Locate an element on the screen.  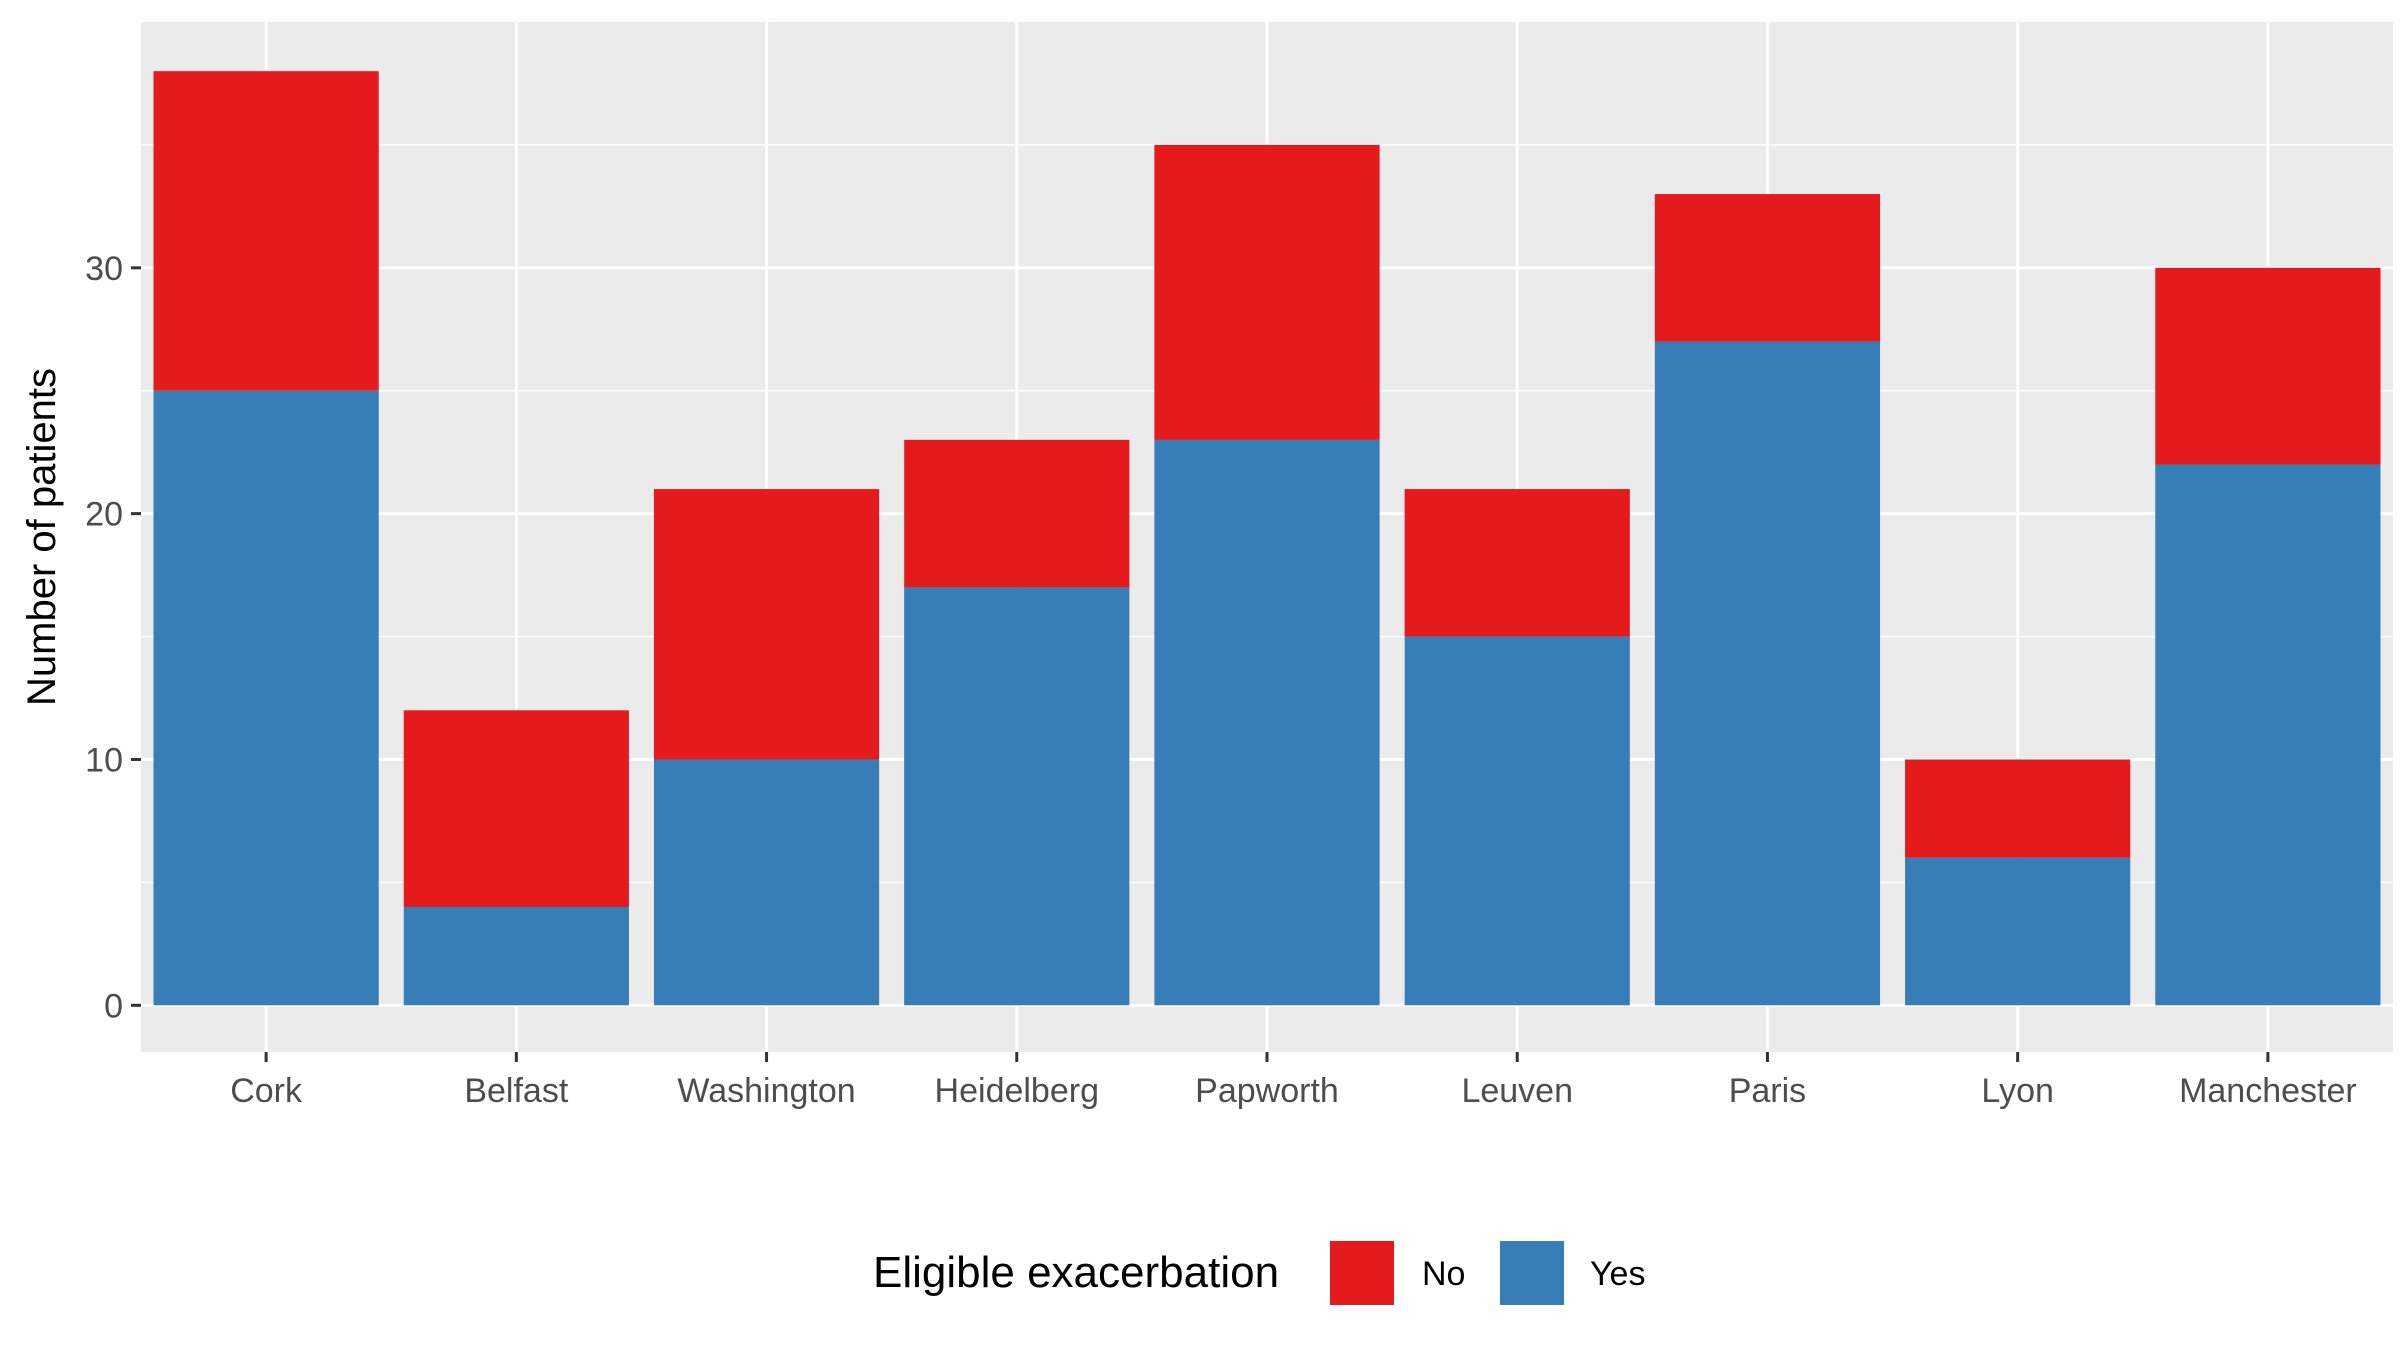
bar-no-leuven is located at coordinates (1517, 563).